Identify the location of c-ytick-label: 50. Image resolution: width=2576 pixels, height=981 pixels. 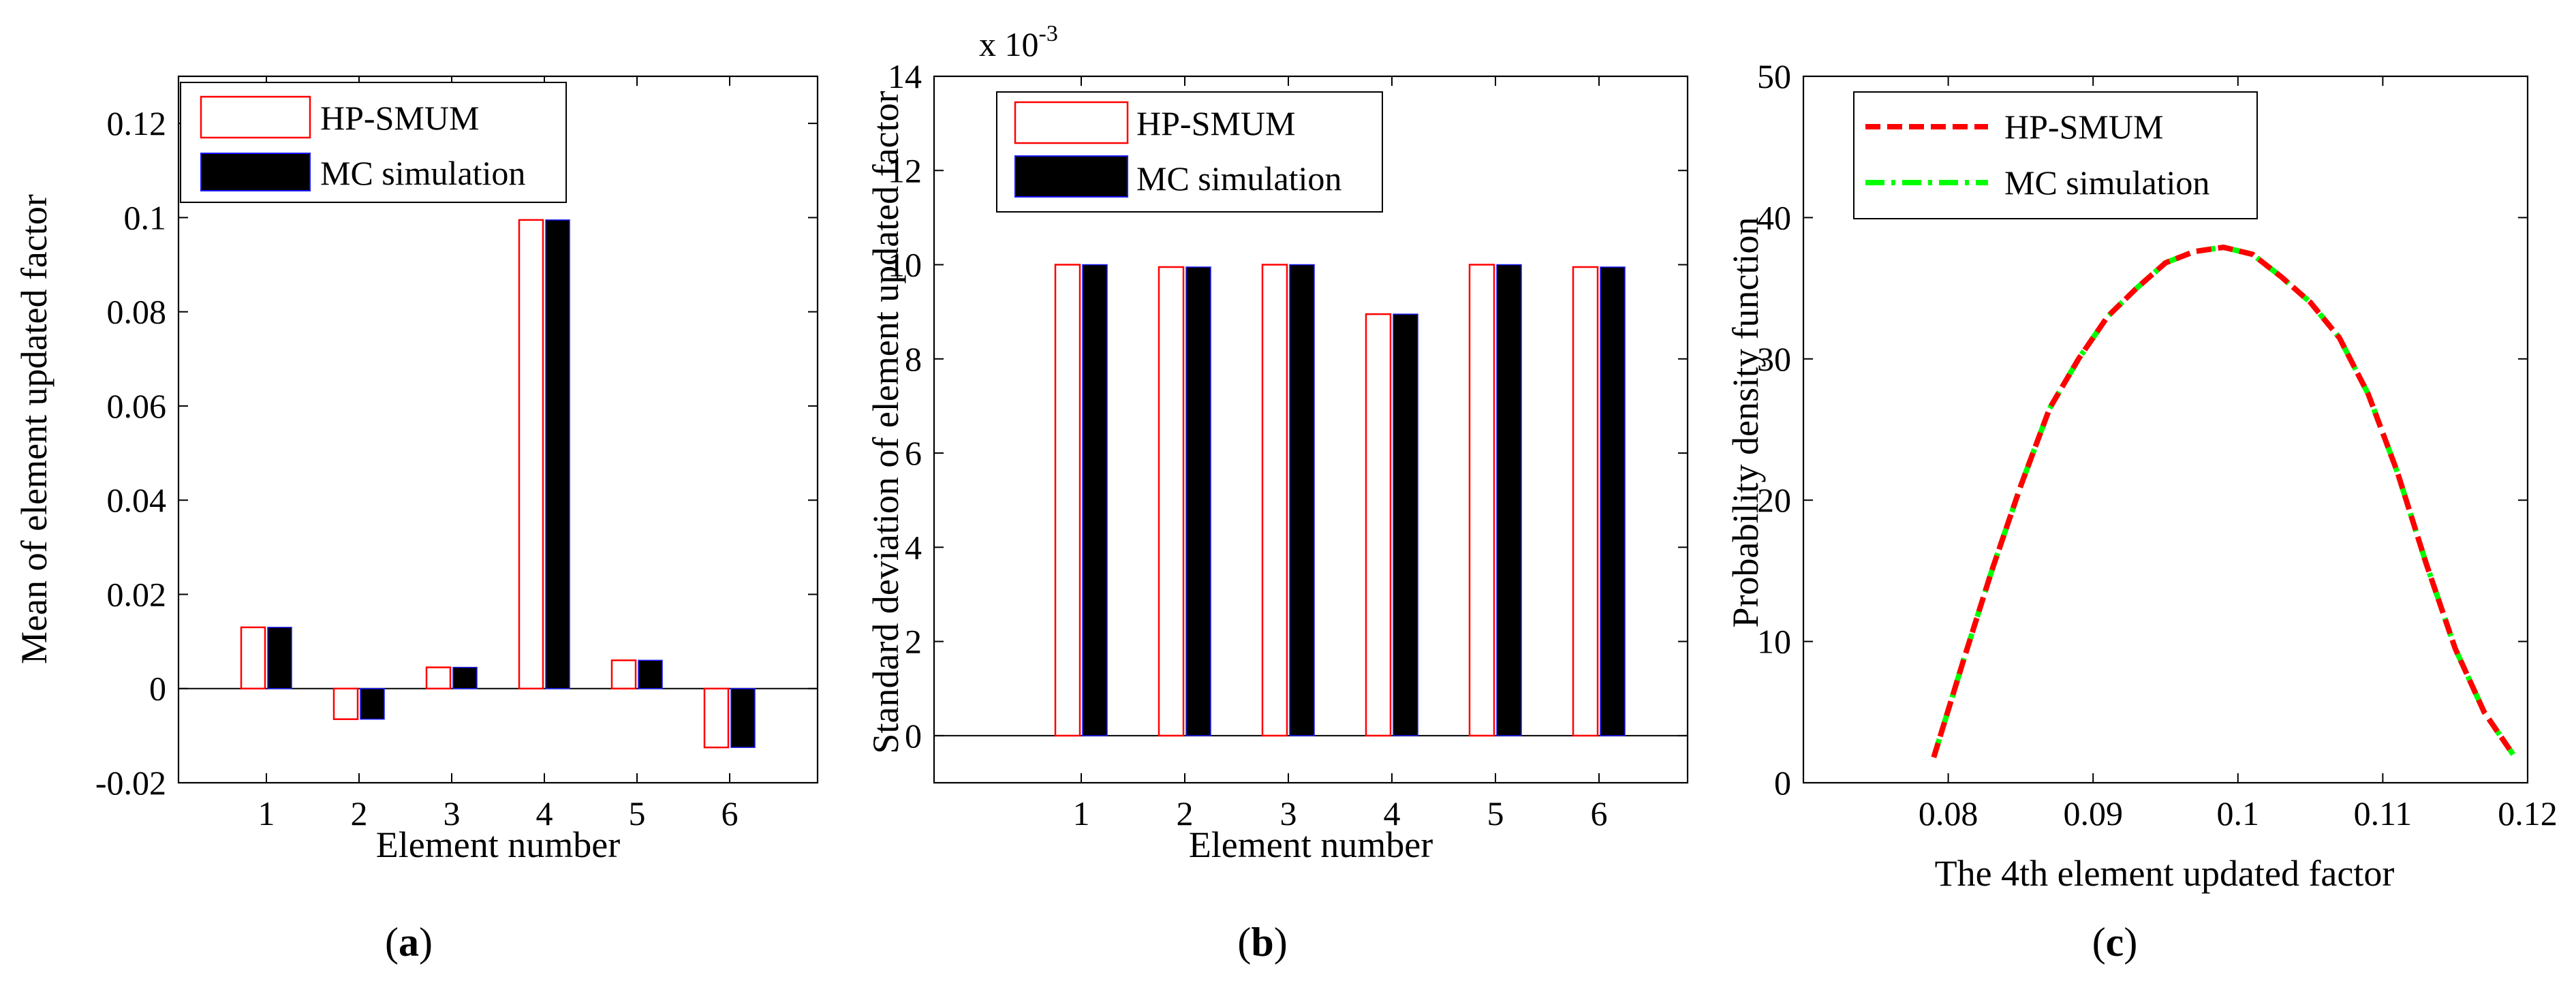
(1774, 76).